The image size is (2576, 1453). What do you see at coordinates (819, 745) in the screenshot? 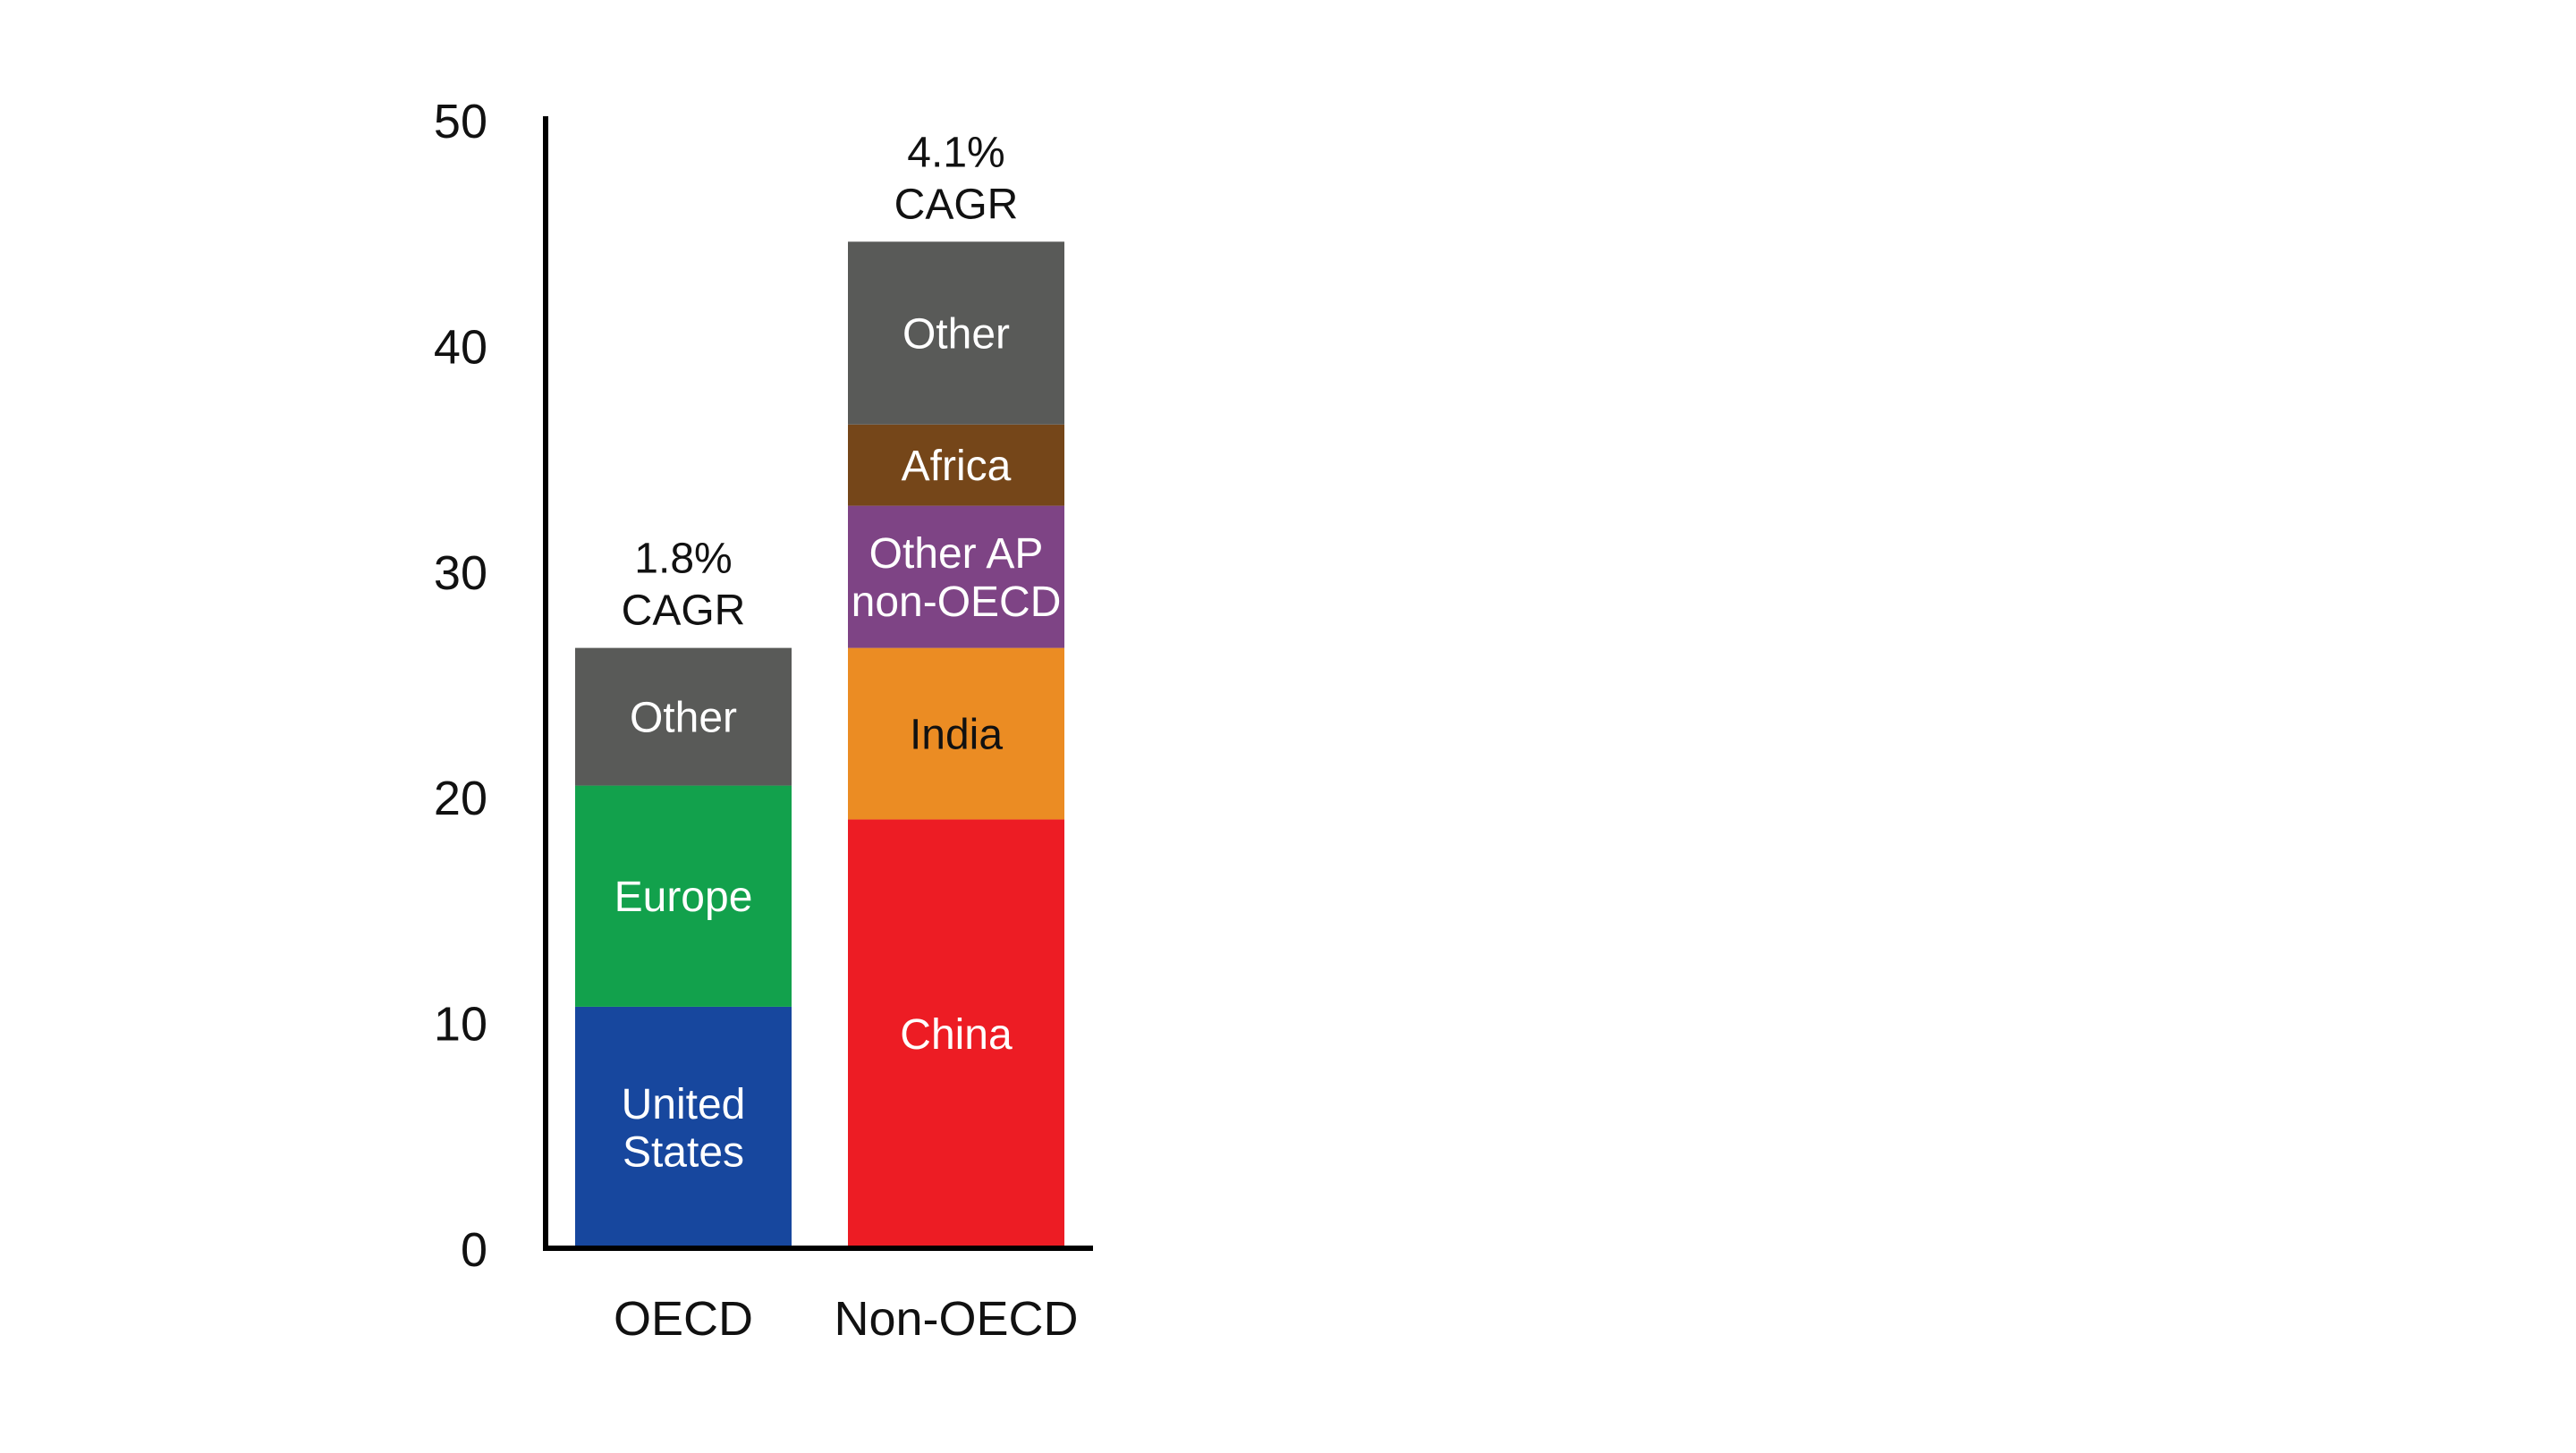
I see `bars-layer` at bounding box center [819, 745].